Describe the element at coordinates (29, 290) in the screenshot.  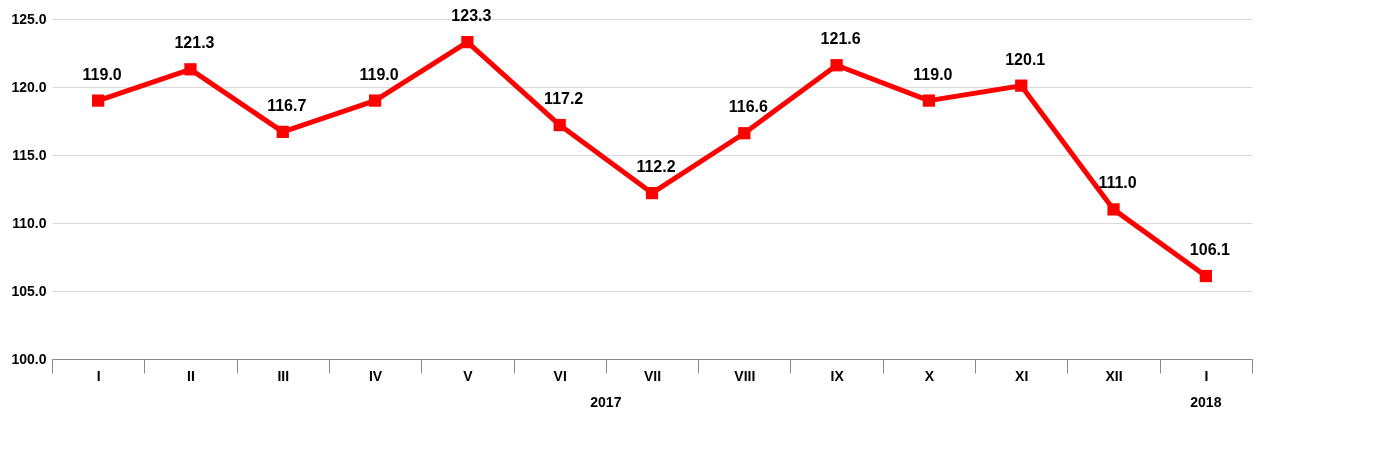
I see `y-tick-label: 105.0` at that location.